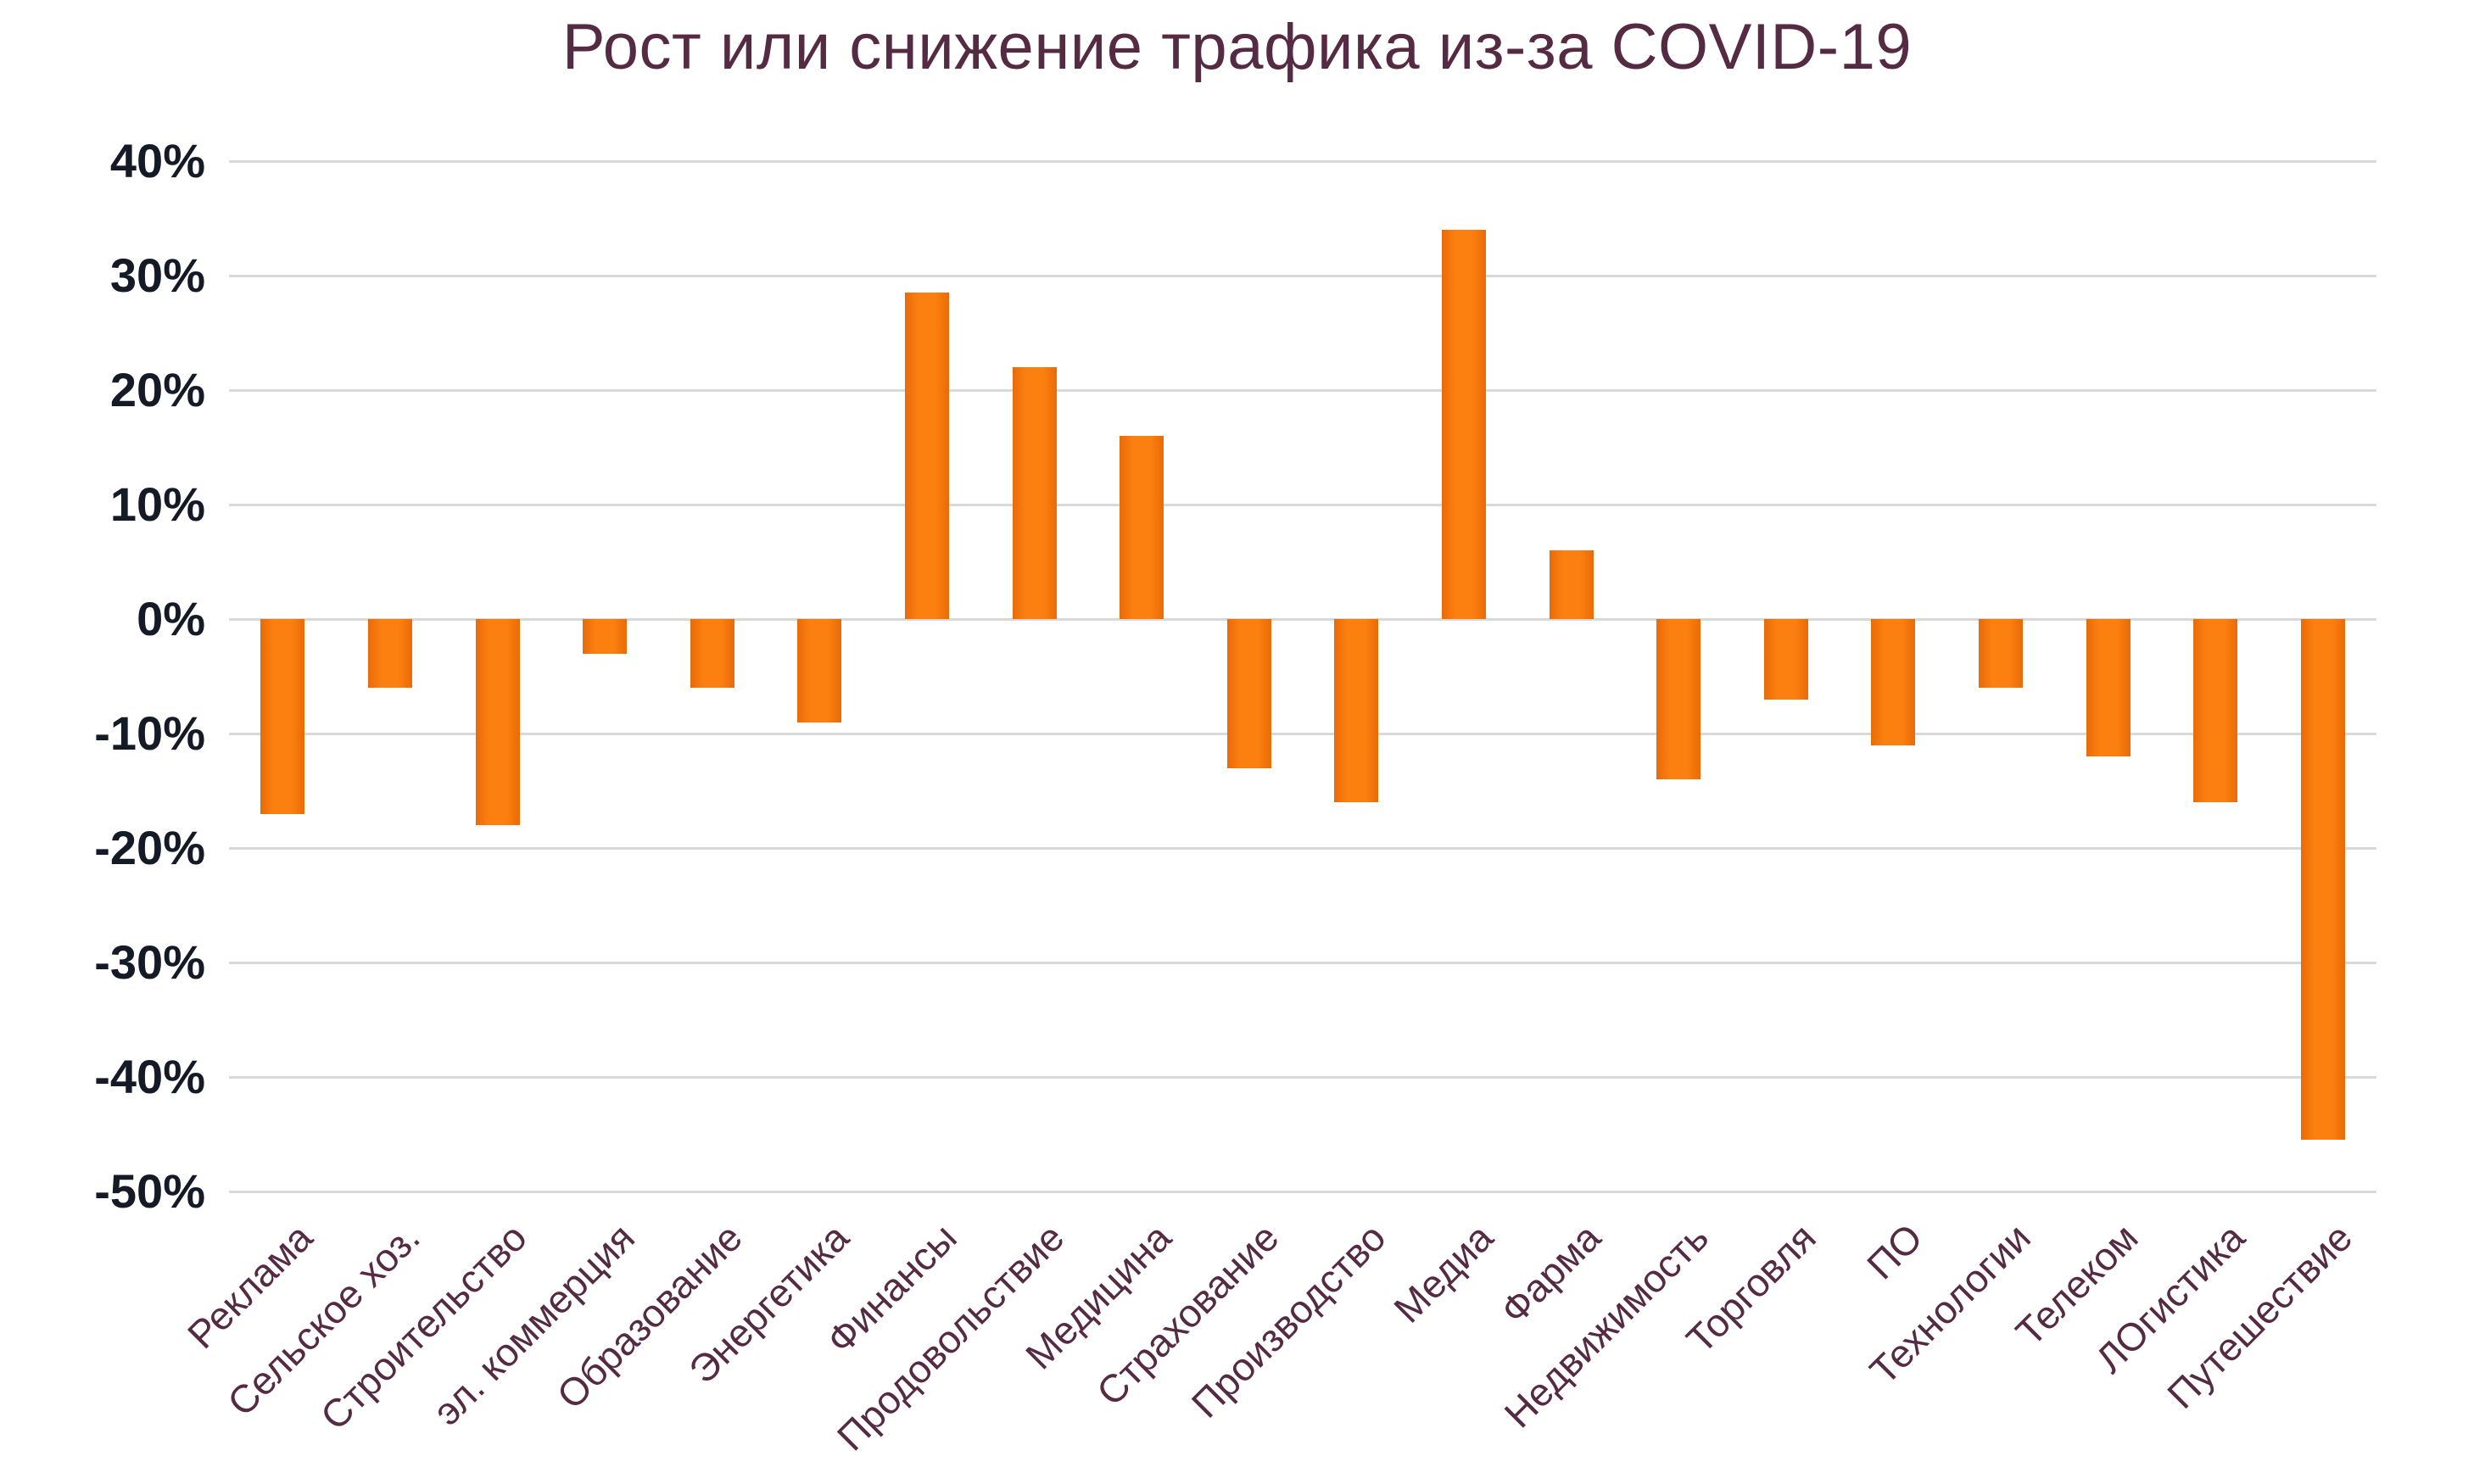 This screenshot has height=1484, width=2474. Describe the element at coordinates (1288, 1320) in the screenshot. I see `x-axis-tick-label: Производство` at that location.